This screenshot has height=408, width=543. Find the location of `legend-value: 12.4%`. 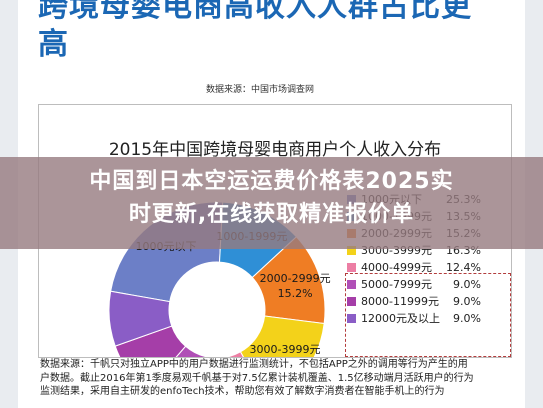

legend-value: 12.4% is located at coordinates (463, 267).